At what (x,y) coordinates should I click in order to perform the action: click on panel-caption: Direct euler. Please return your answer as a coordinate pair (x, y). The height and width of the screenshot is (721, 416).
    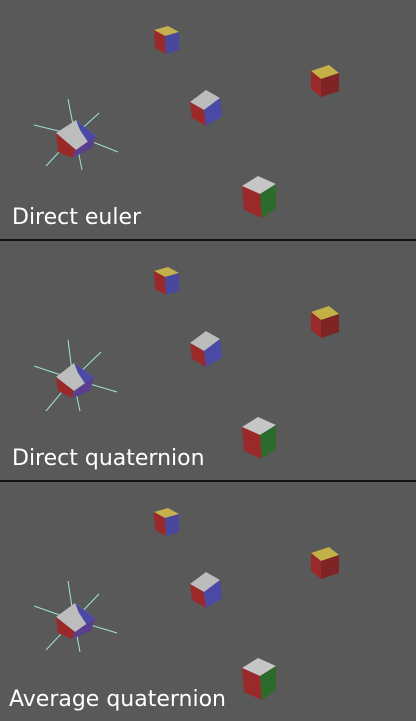
    Looking at the image, I should click on (77, 217).